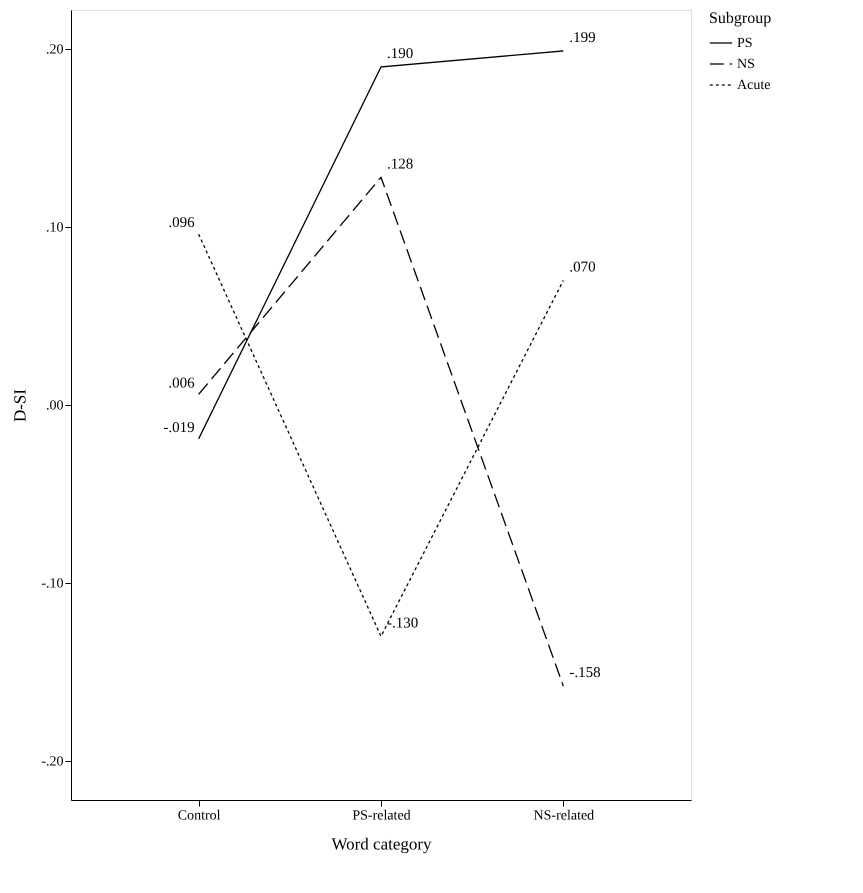  What do you see at coordinates (381, 844) in the screenshot?
I see `x-axis-title: Word category` at bounding box center [381, 844].